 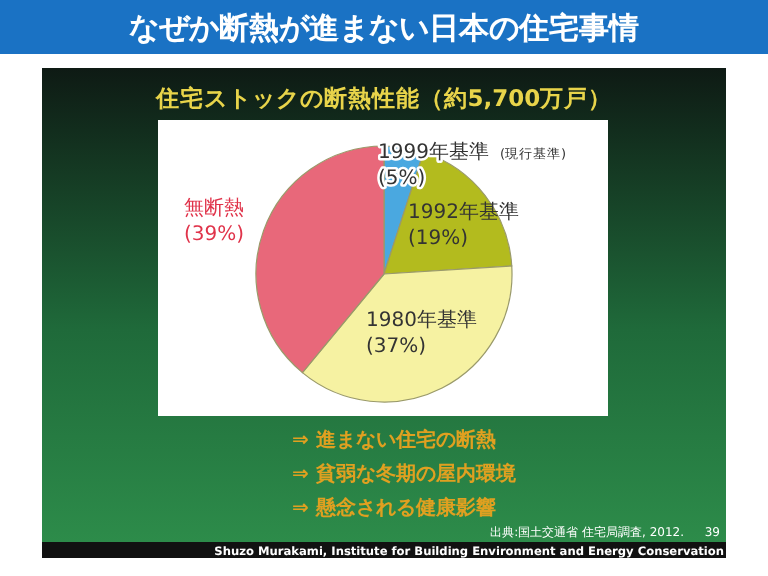 What do you see at coordinates (384, 28) in the screenshot?
I see `chart-title: なぜか断熱が進まない日本の住宅事情` at bounding box center [384, 28].